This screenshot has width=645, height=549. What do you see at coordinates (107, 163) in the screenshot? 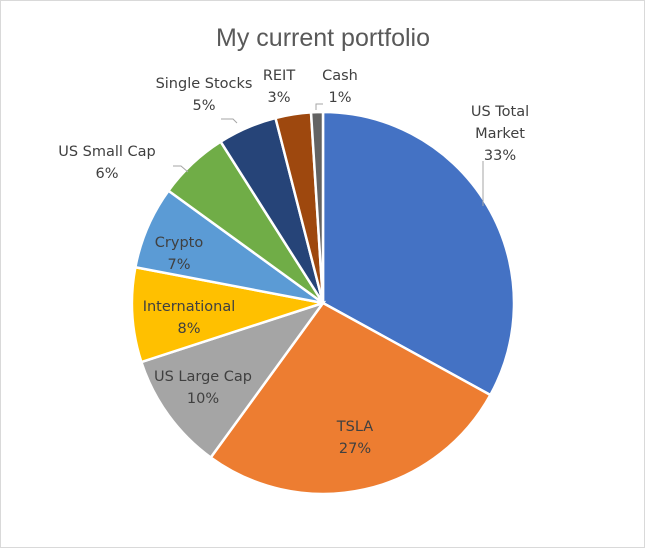
I see `data-label: US Small Cap 6%` at bounding box center [107, 163].